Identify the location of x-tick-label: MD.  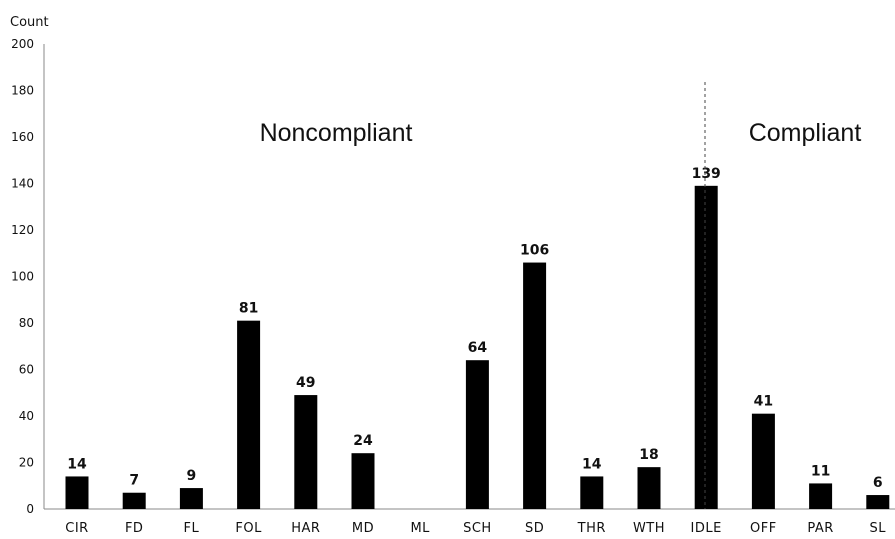
(363, 528).